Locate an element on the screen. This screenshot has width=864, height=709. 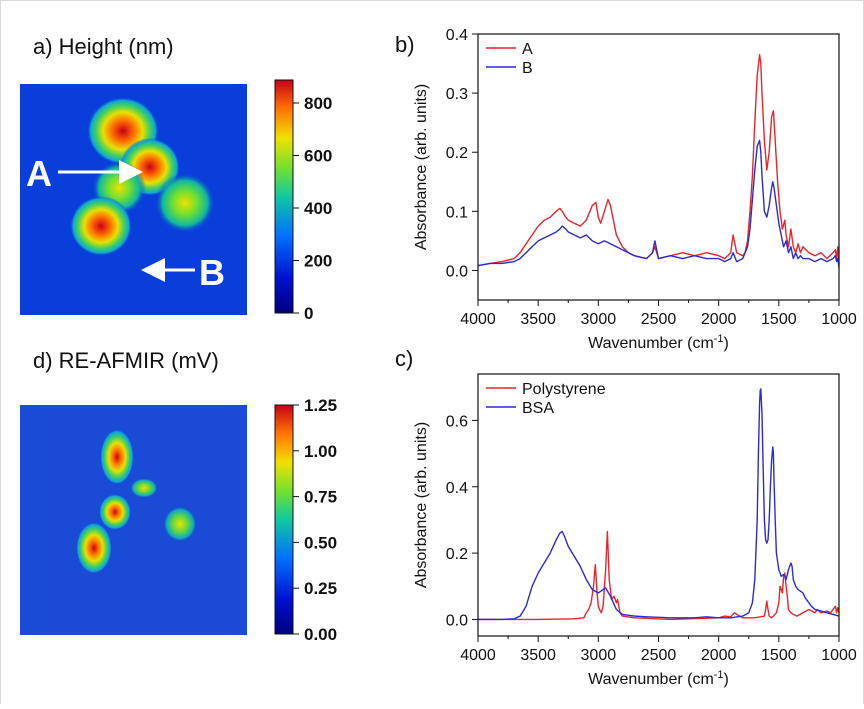
colorbar-tick-label: 0 is located at coordinates (308, 313).